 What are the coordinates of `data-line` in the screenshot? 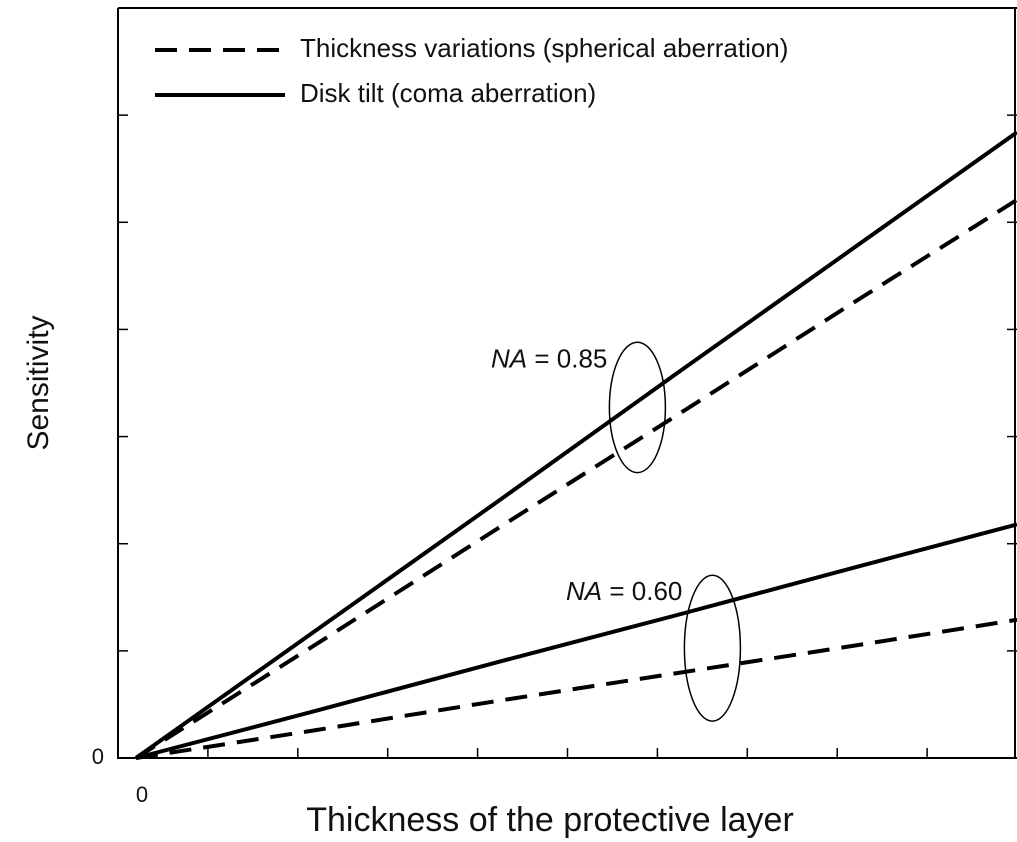 It's located at (576, 688).